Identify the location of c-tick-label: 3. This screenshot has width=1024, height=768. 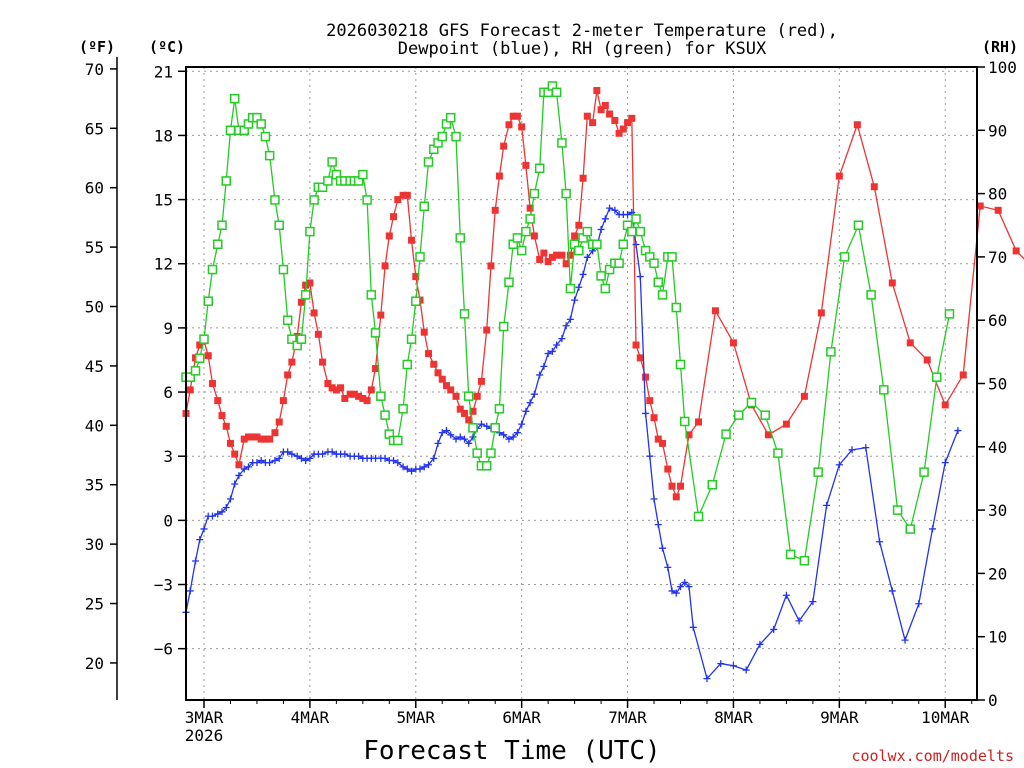
(168, 456).